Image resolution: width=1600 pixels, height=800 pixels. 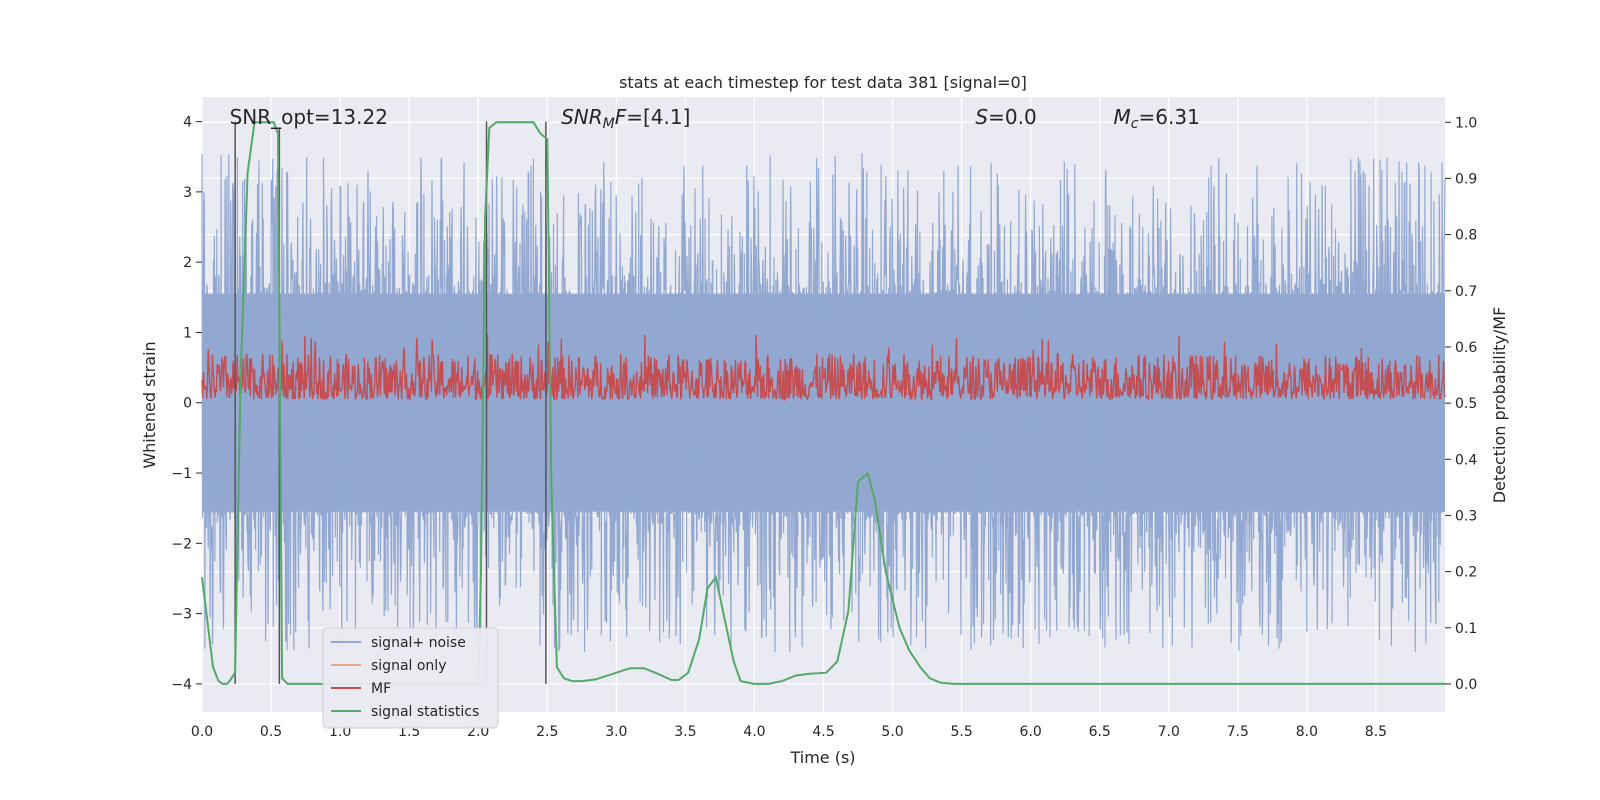 I want to click on legend-box, so click(x=410, y=678).